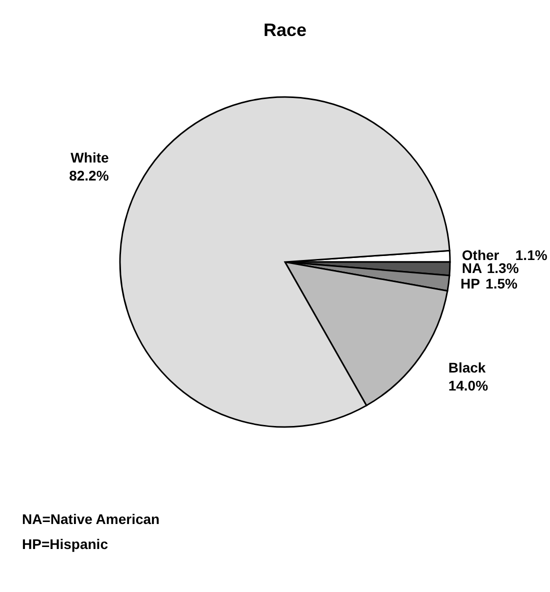 This screenshot has height=592, width=550. I want to click on text: NA=Native American, so click(91, 519).